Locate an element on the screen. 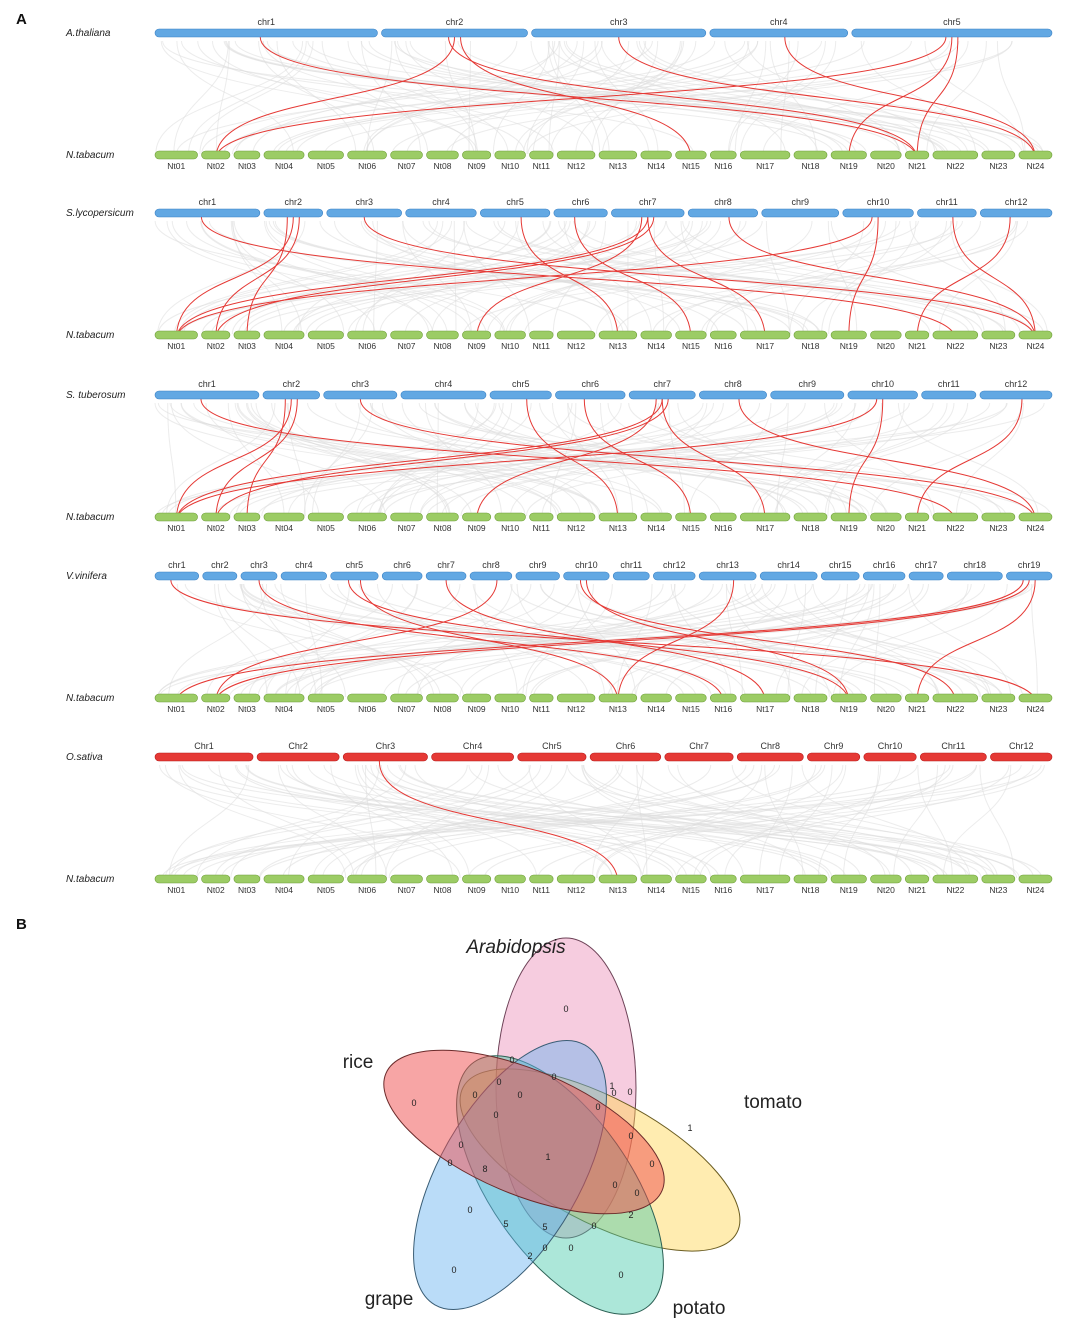 The image size is (1065, 1339). tobacco-chromosome-label: Nt24 is located at coordinates (1035, 528).